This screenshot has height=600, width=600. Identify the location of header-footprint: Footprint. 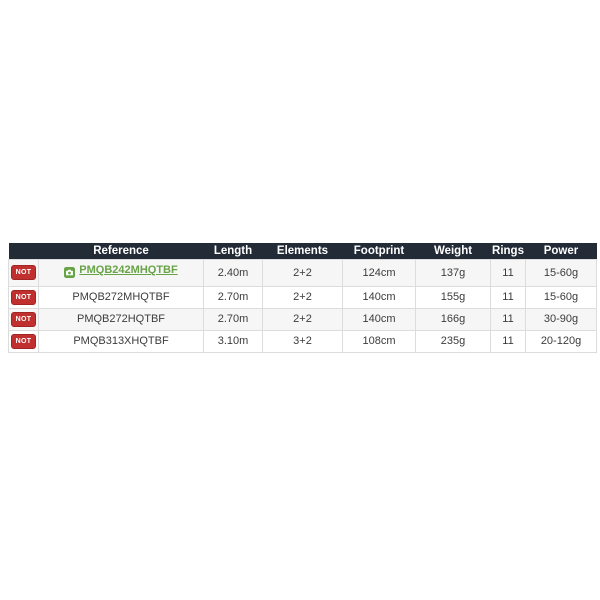
(379, 251).